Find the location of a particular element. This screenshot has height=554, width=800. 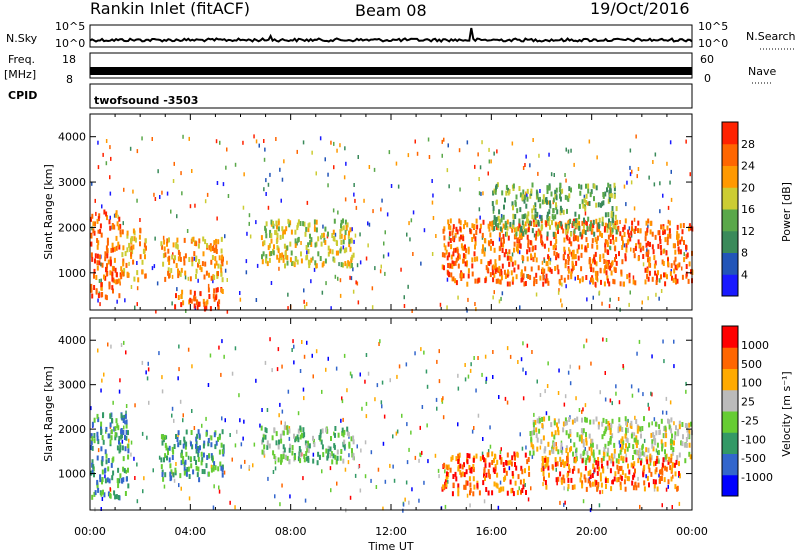

power-colorbar-tick: 4 is located at coordinates (744, 274).